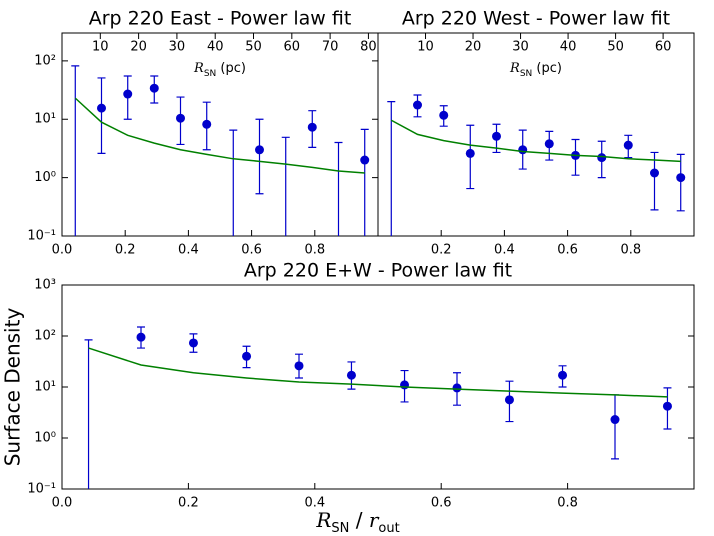  Describe the element at coordinates (374, 520) in the screenshot. I see `x-axis-label-part: r` at that location.